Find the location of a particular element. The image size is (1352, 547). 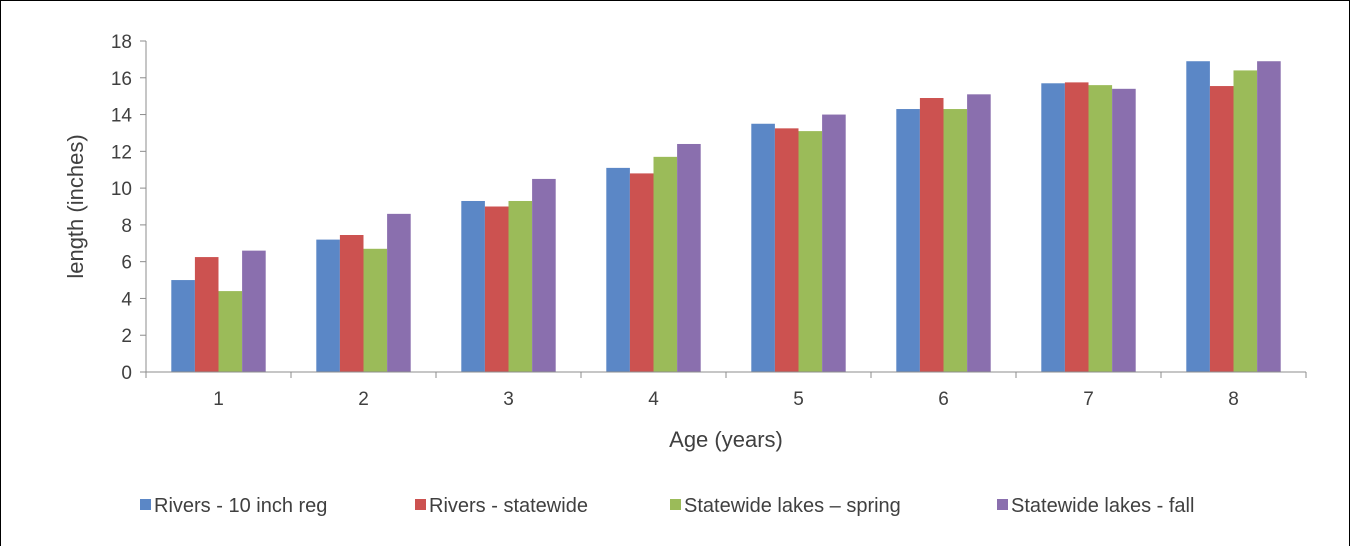

y-tick-label: 0 is located at coordinates (126, 373).